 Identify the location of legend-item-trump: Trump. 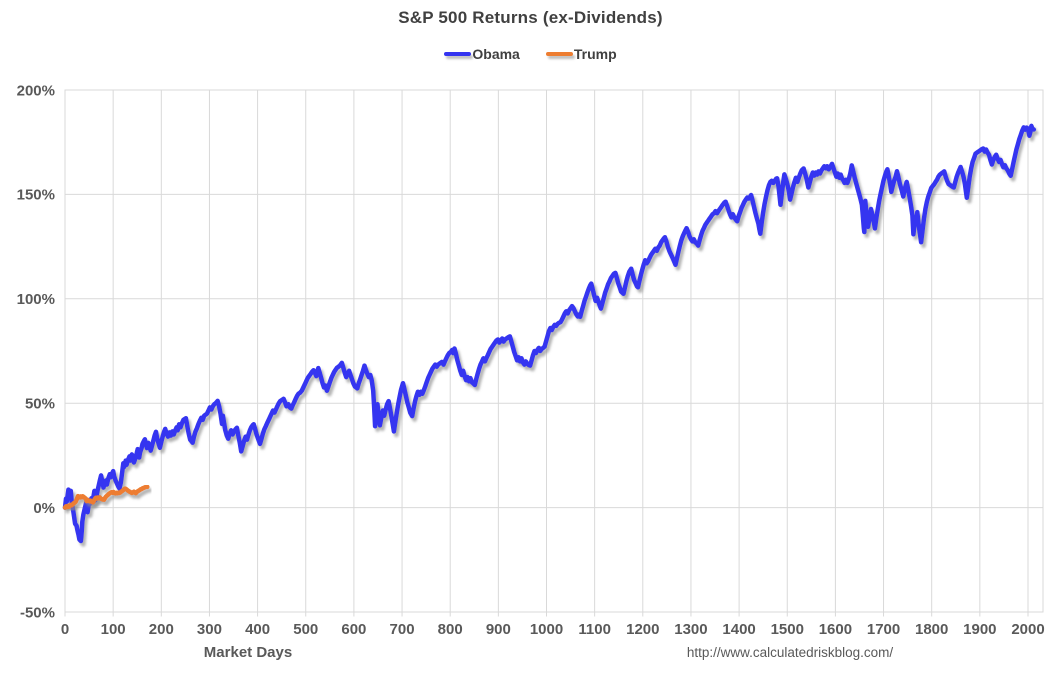
(581, 54).